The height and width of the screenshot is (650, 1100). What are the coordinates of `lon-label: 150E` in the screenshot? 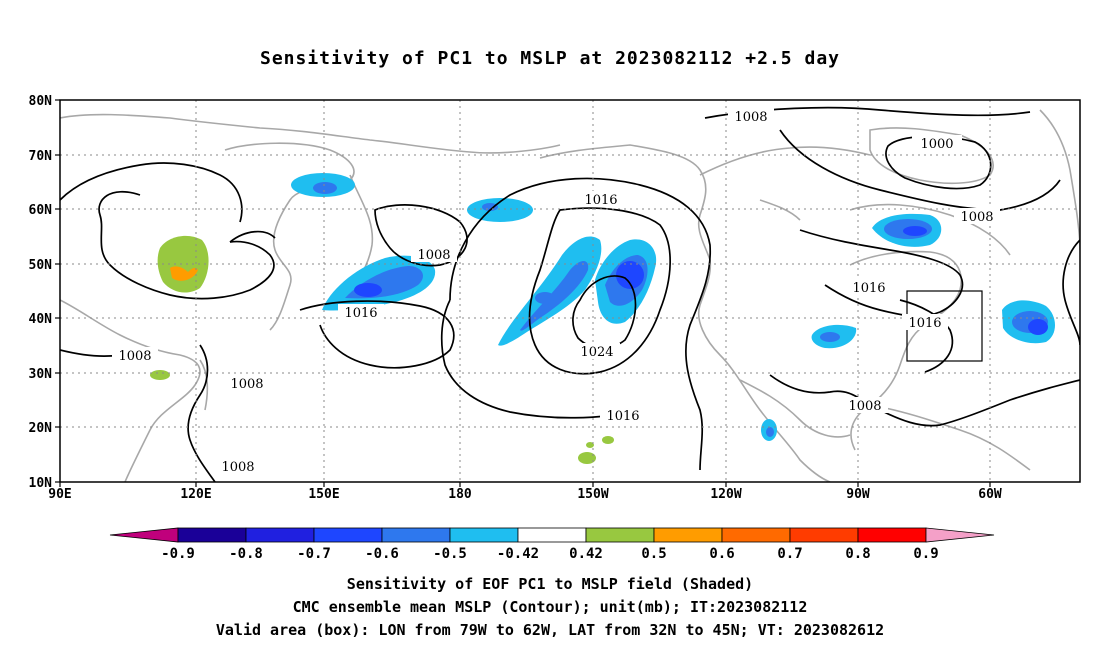 It's located at (323, 494).